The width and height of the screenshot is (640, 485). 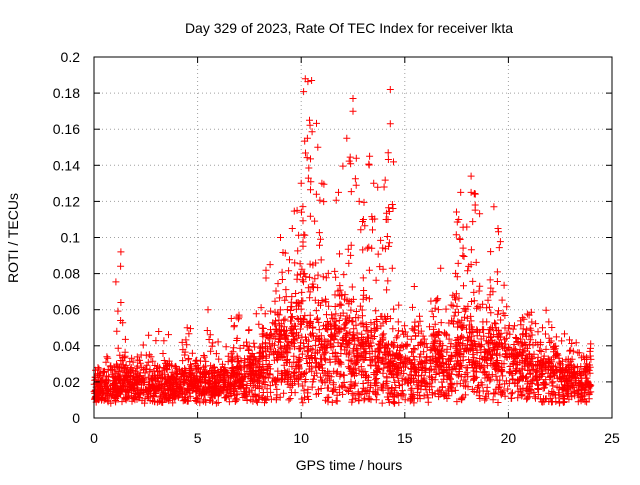 What do you see at coordinates (66, 201) in the screenshot?
I see `y-tick-label: 0.12` at bounding box center [66, 201].